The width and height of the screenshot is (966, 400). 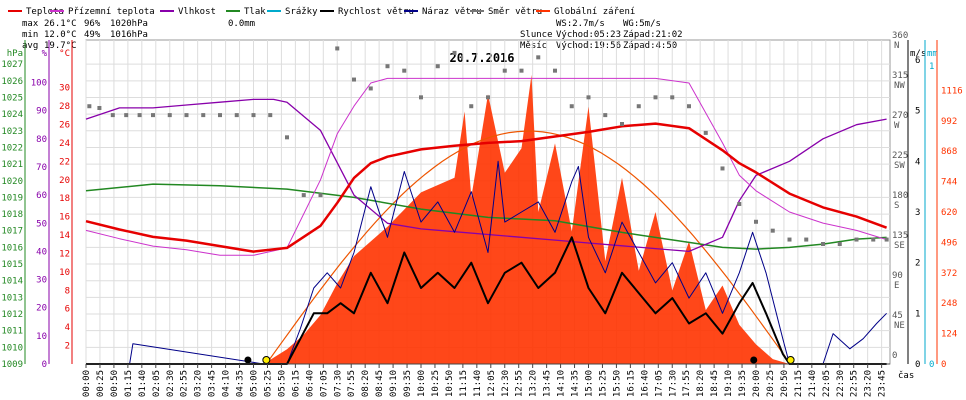 What do you see at coordinates (12, 248) in the screenshot?
I see `pressure-axis-tick: 1016` at bounding box center [12, 248].